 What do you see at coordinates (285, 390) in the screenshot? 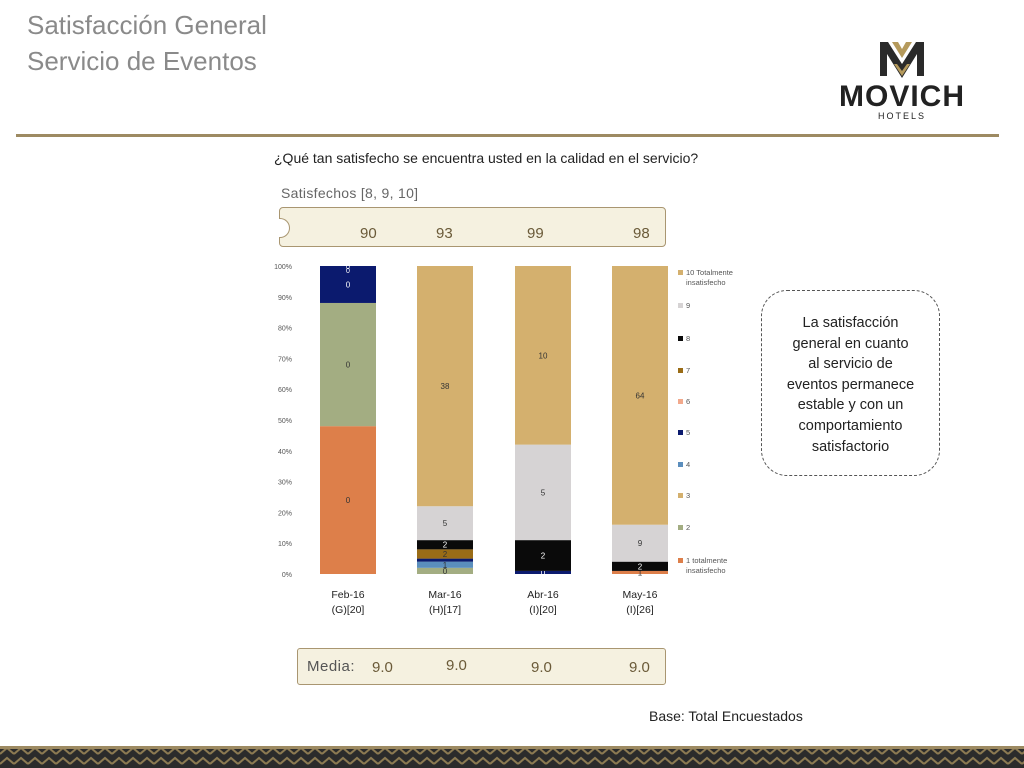
I see `y-tick-label: 60%` at bounding box center [285, 390].